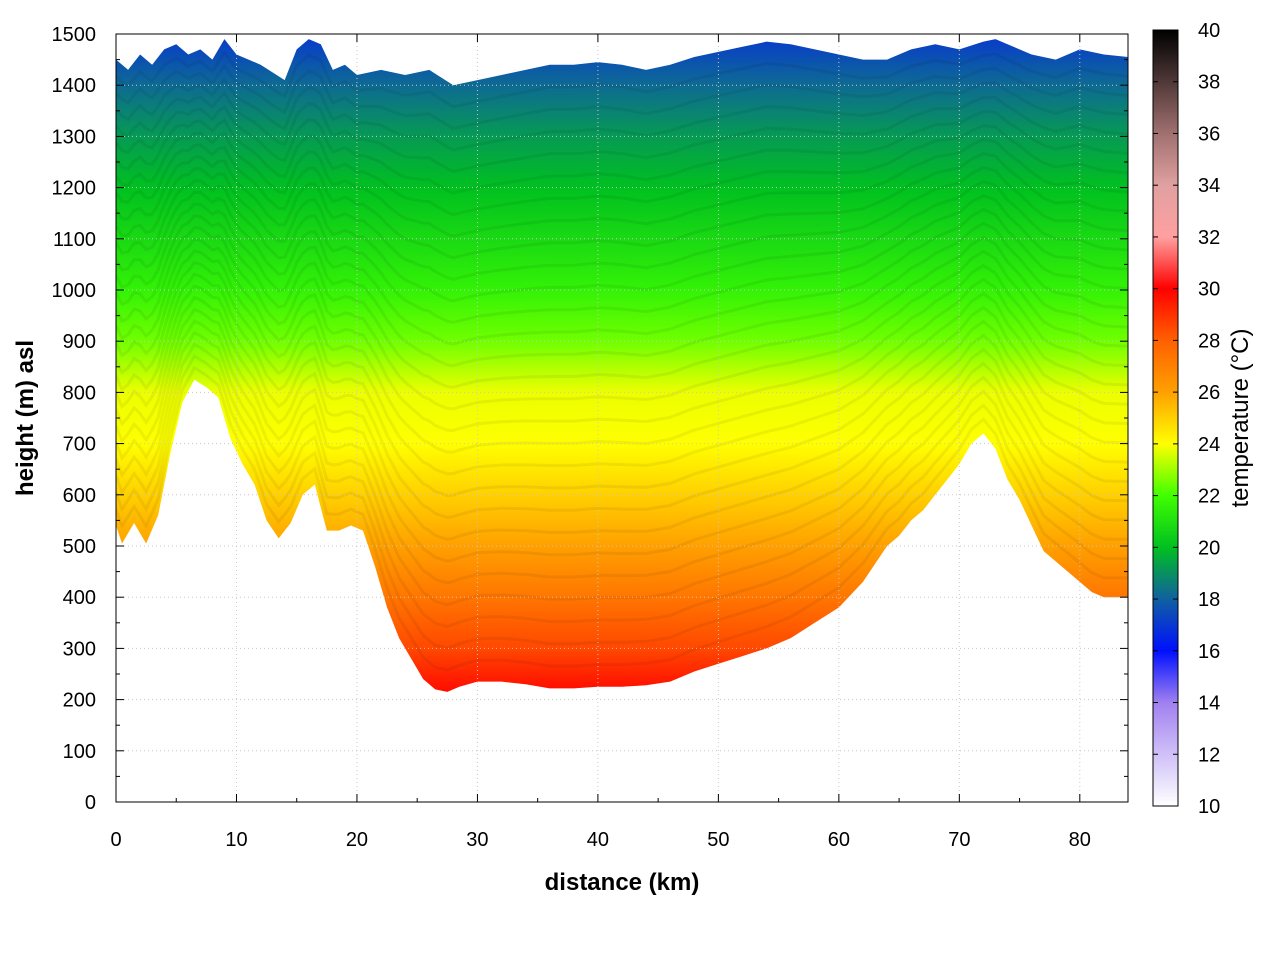 The height and width of the screenshot is (960, 1280). Describe the element at coordinates (1186, 419) in the screenshot. I see `colorbar-ticks: 10 12 14 16 18 20 22 24 26 28 30 32 34 36 38 40` at that location.